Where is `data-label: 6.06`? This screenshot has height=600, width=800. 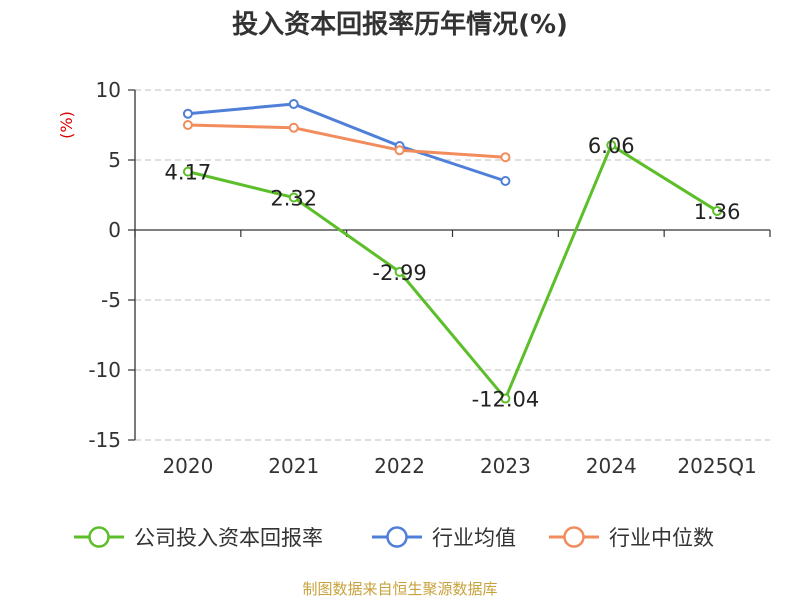
data-label: 6.06 is located at coordinates (611, 146).